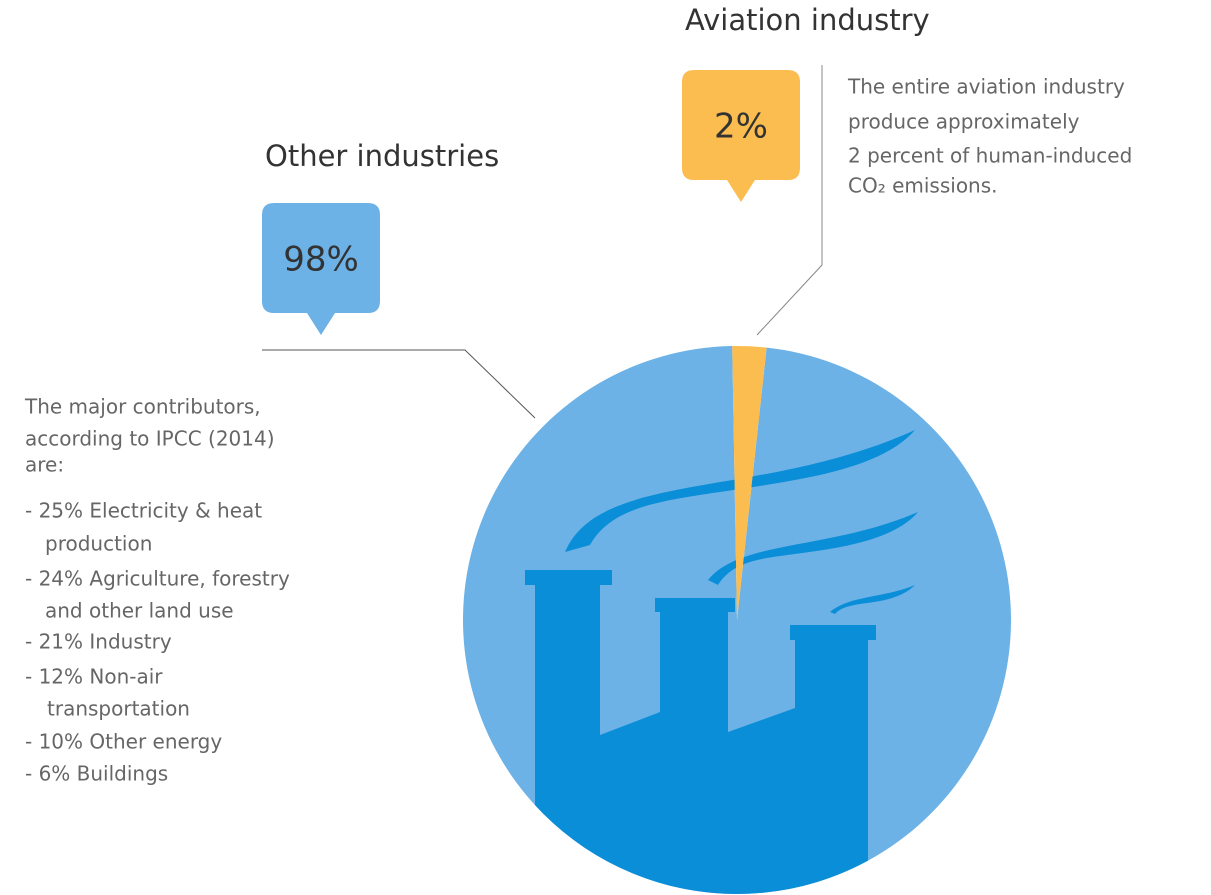  Describe the element at coordinates (150, 439) in the screenshot. I see `note-line: according to IPCC (2014)` at that location.